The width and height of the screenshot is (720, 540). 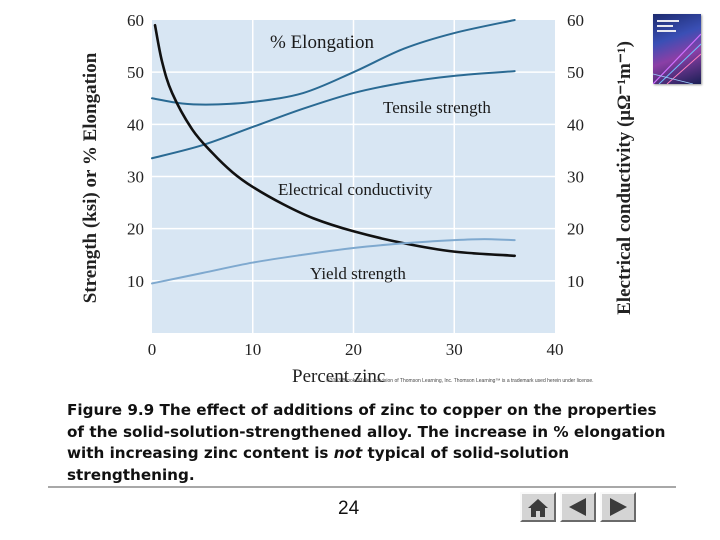 I want to click on label-tensile-strength: Tensile strength, so click(x=437, y=107).